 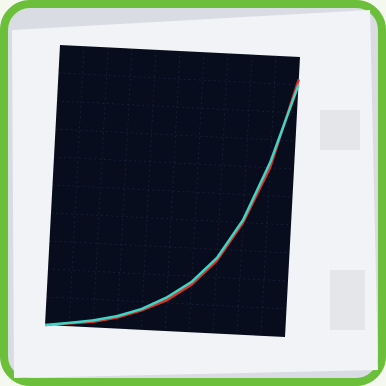 What do you see at coordinates (347, 300) in the screenshot?
I see `side-panel` at bounding box center [347, 300].